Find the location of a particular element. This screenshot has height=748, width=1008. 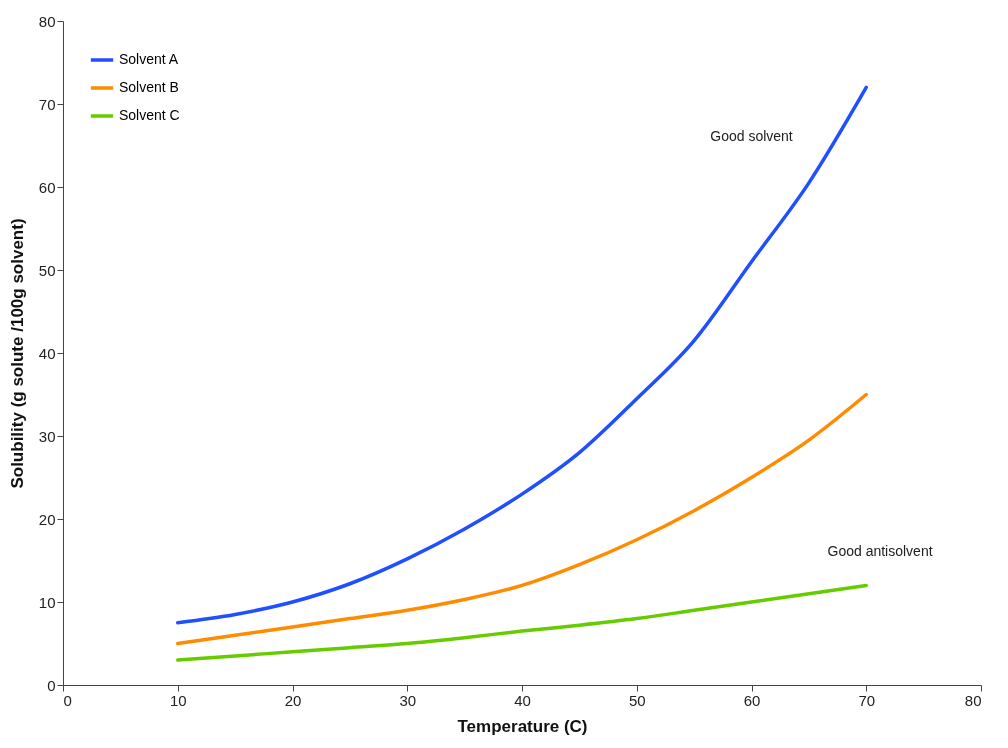

y-tick-label: 70 is located at coordinates (47, 104).